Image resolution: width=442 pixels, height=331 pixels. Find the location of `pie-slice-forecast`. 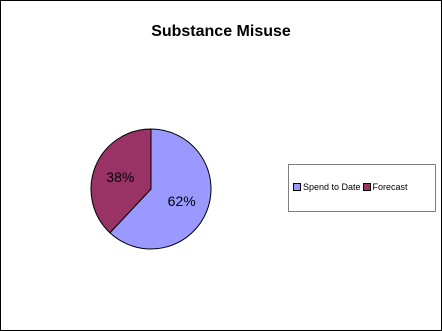

pie-slice-forecast is located at coordinates (121, 181).